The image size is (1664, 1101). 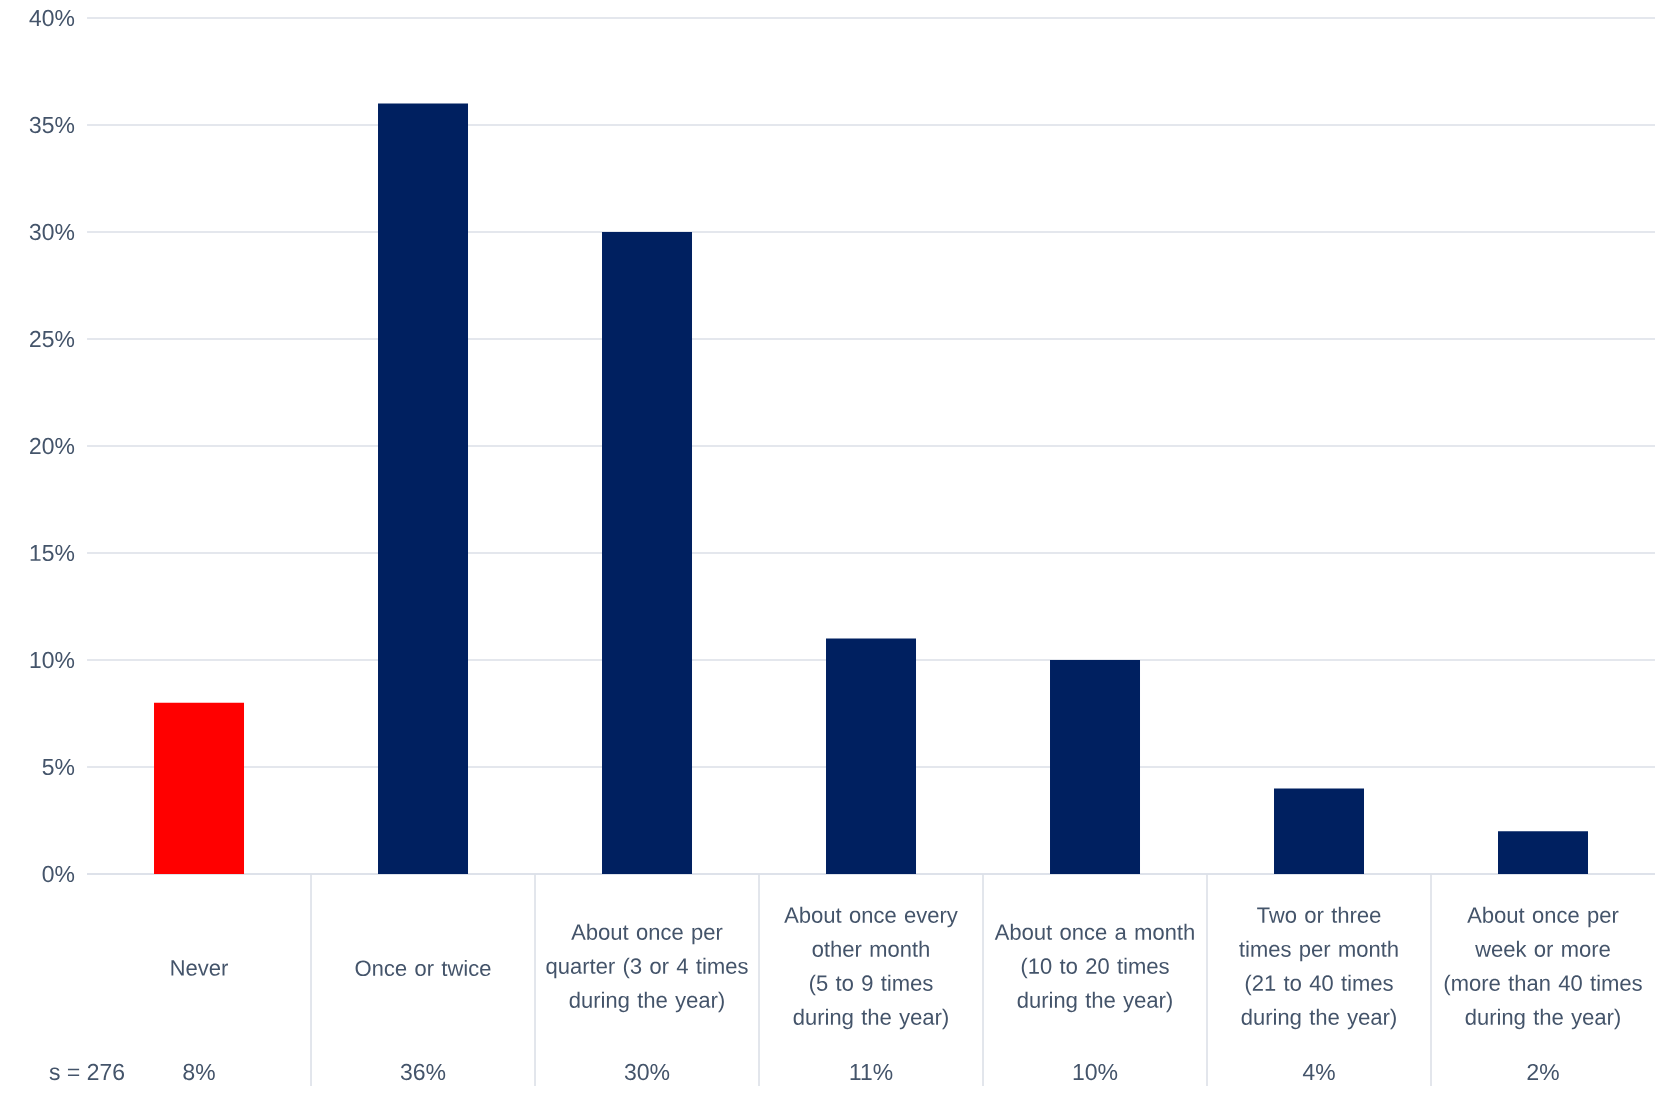 I want to click on y-tick-label: 0%, so click(x=58, y=874).